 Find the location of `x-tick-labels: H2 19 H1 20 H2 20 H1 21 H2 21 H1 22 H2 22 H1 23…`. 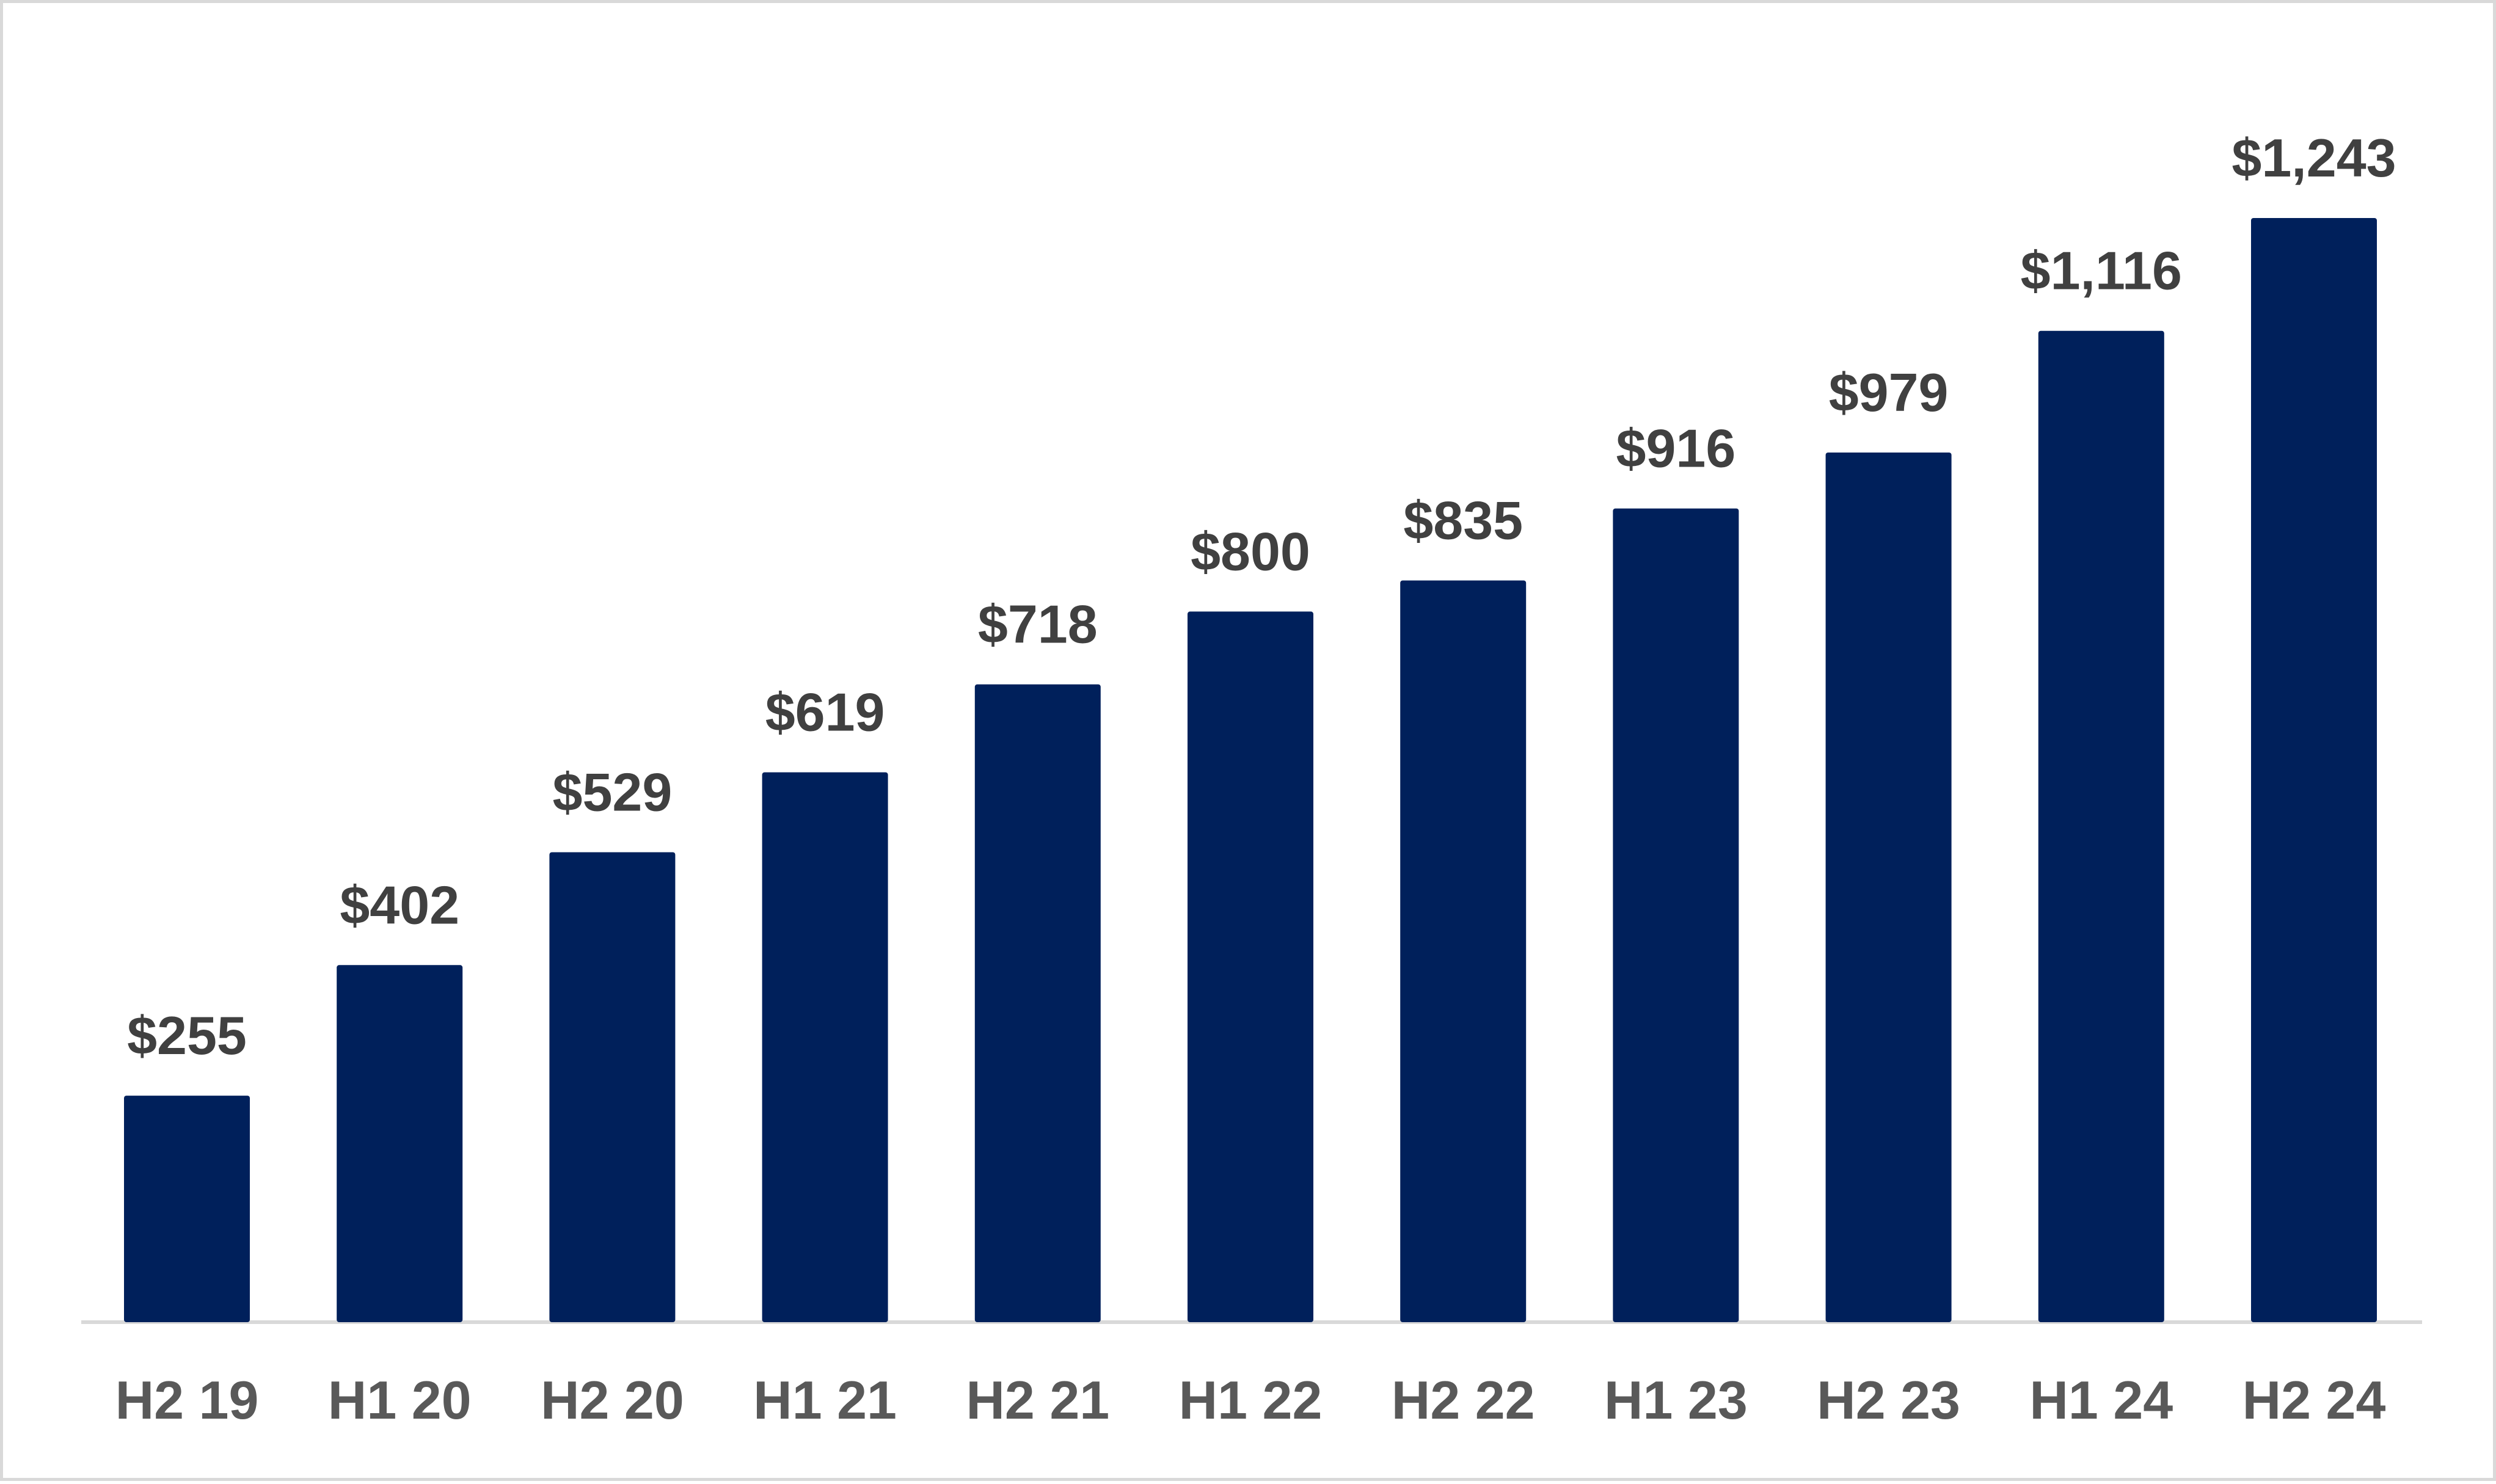

x-tick-labels: H2 19 H1 20 H2 20 H1 21 H2 21 H1 22 H2 22 H1 23… is located at coordinates (1250, 1400).